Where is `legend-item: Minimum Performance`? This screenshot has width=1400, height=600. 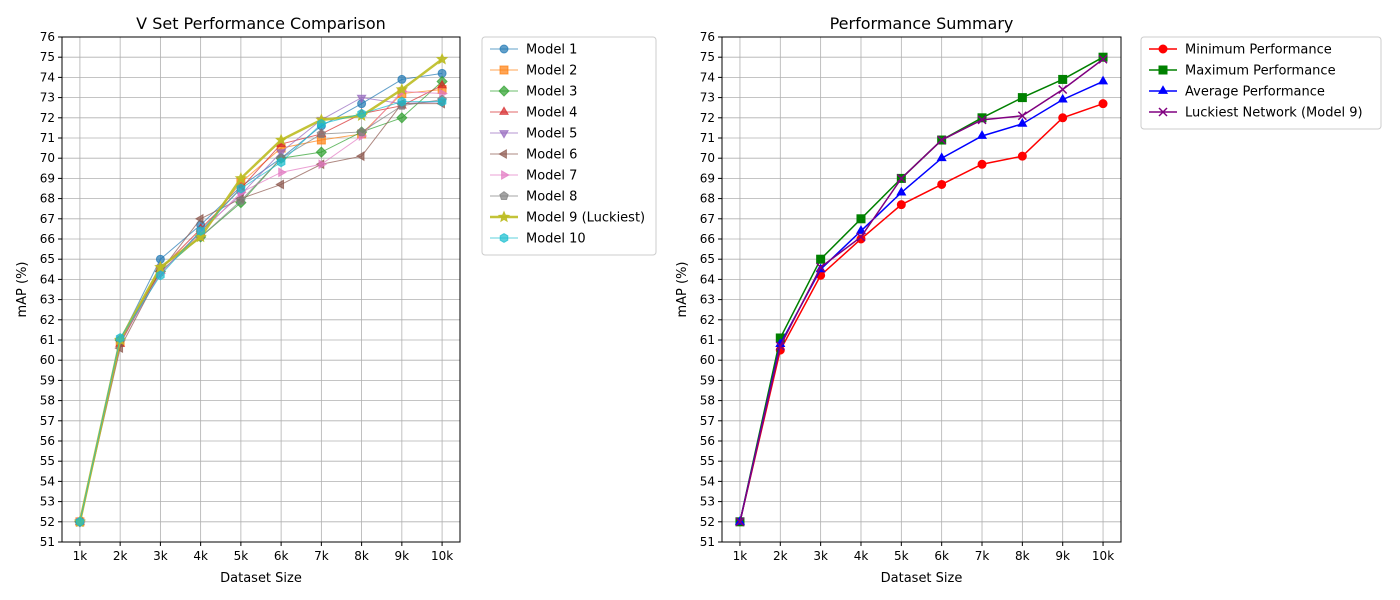 legend-item: Minimum Performance is located at coordinates (1240, 50).